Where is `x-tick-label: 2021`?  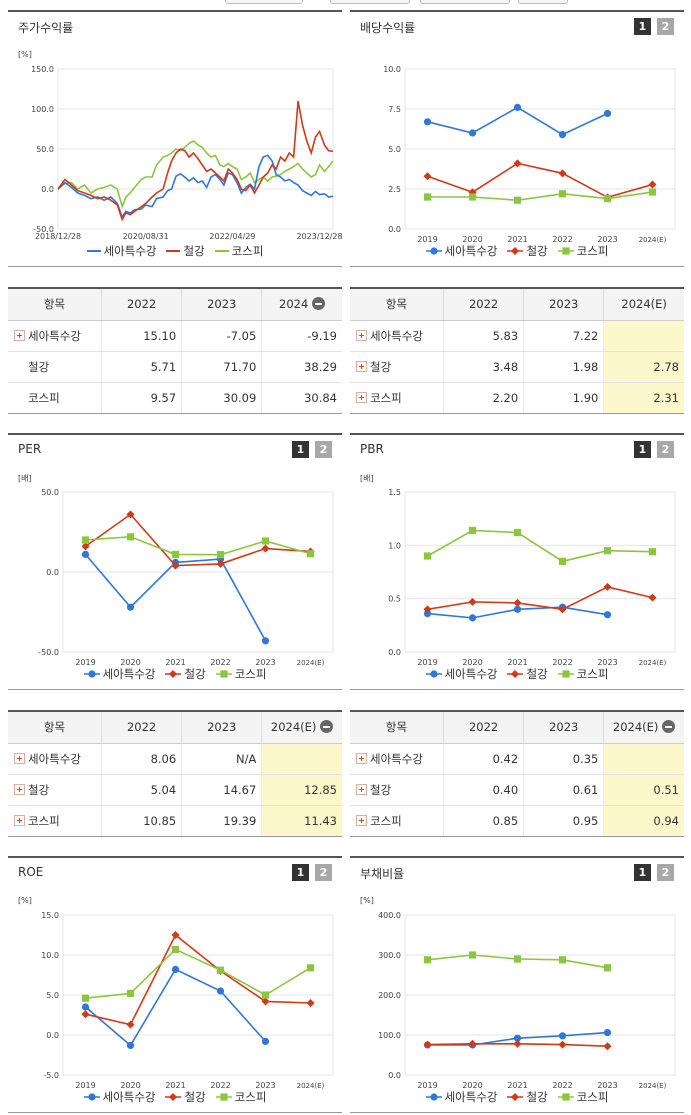
x-tick-label: 2021 is located at coordinates (517, 239).